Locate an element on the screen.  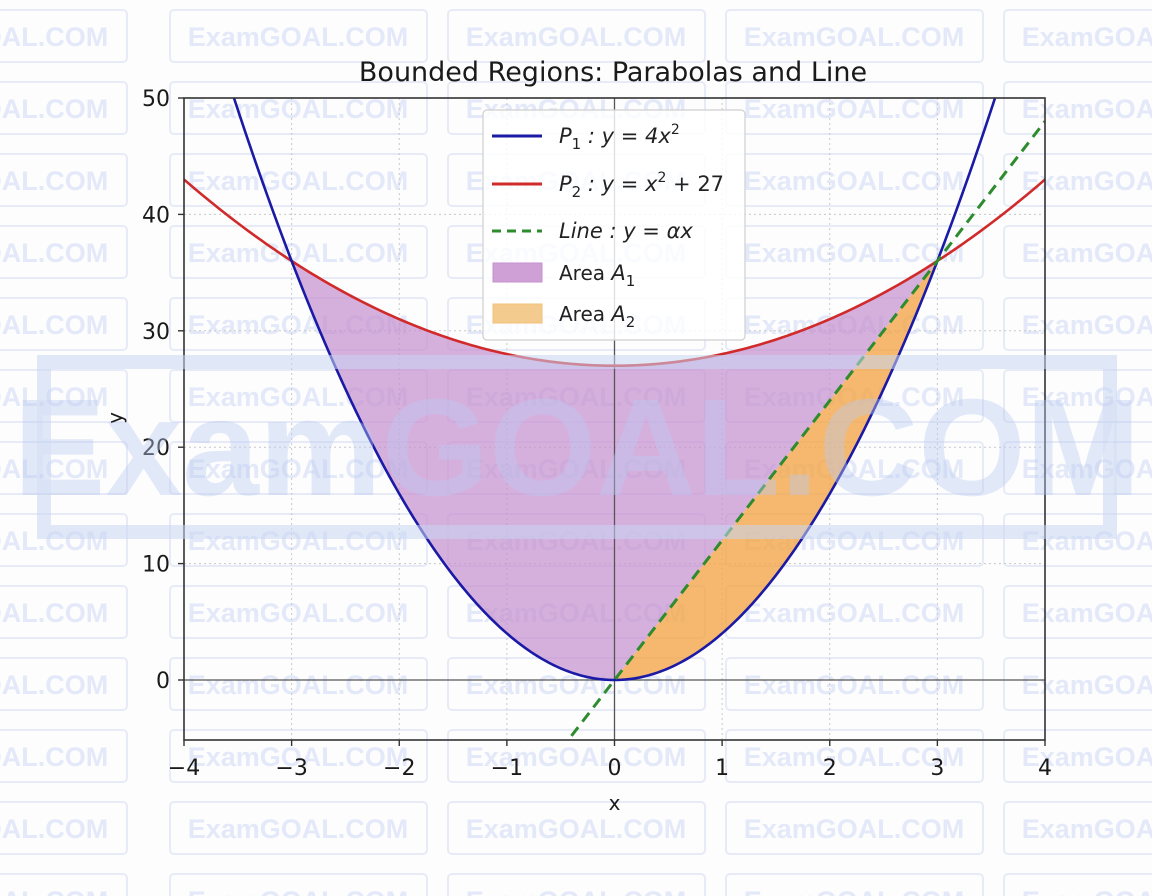
x-tick-label: −1 is located at coordinates (507, 768).